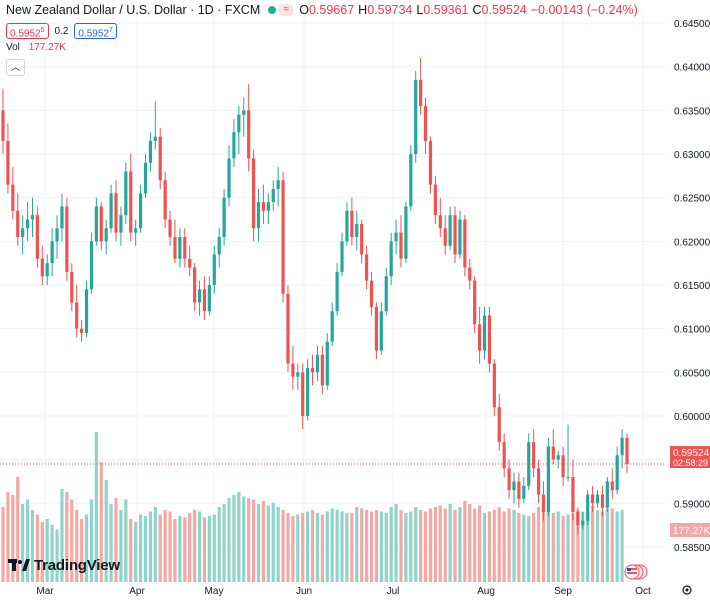  I want to click on collapse-legend-button: ︿, so click(15, 67).